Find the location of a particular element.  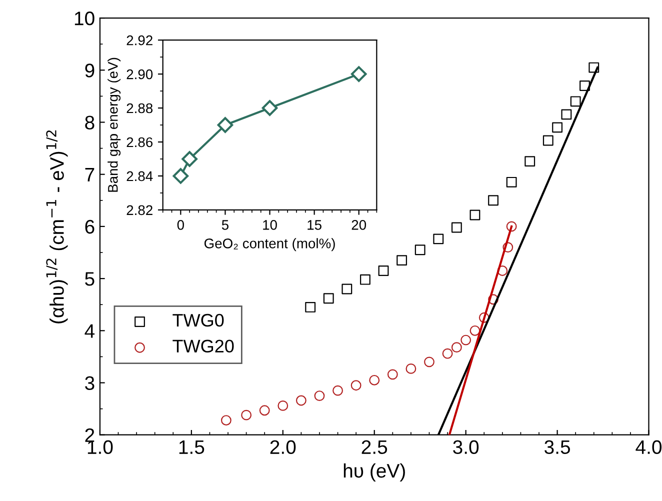

x-tick-label: 10 is located at coordinates (270, 225).